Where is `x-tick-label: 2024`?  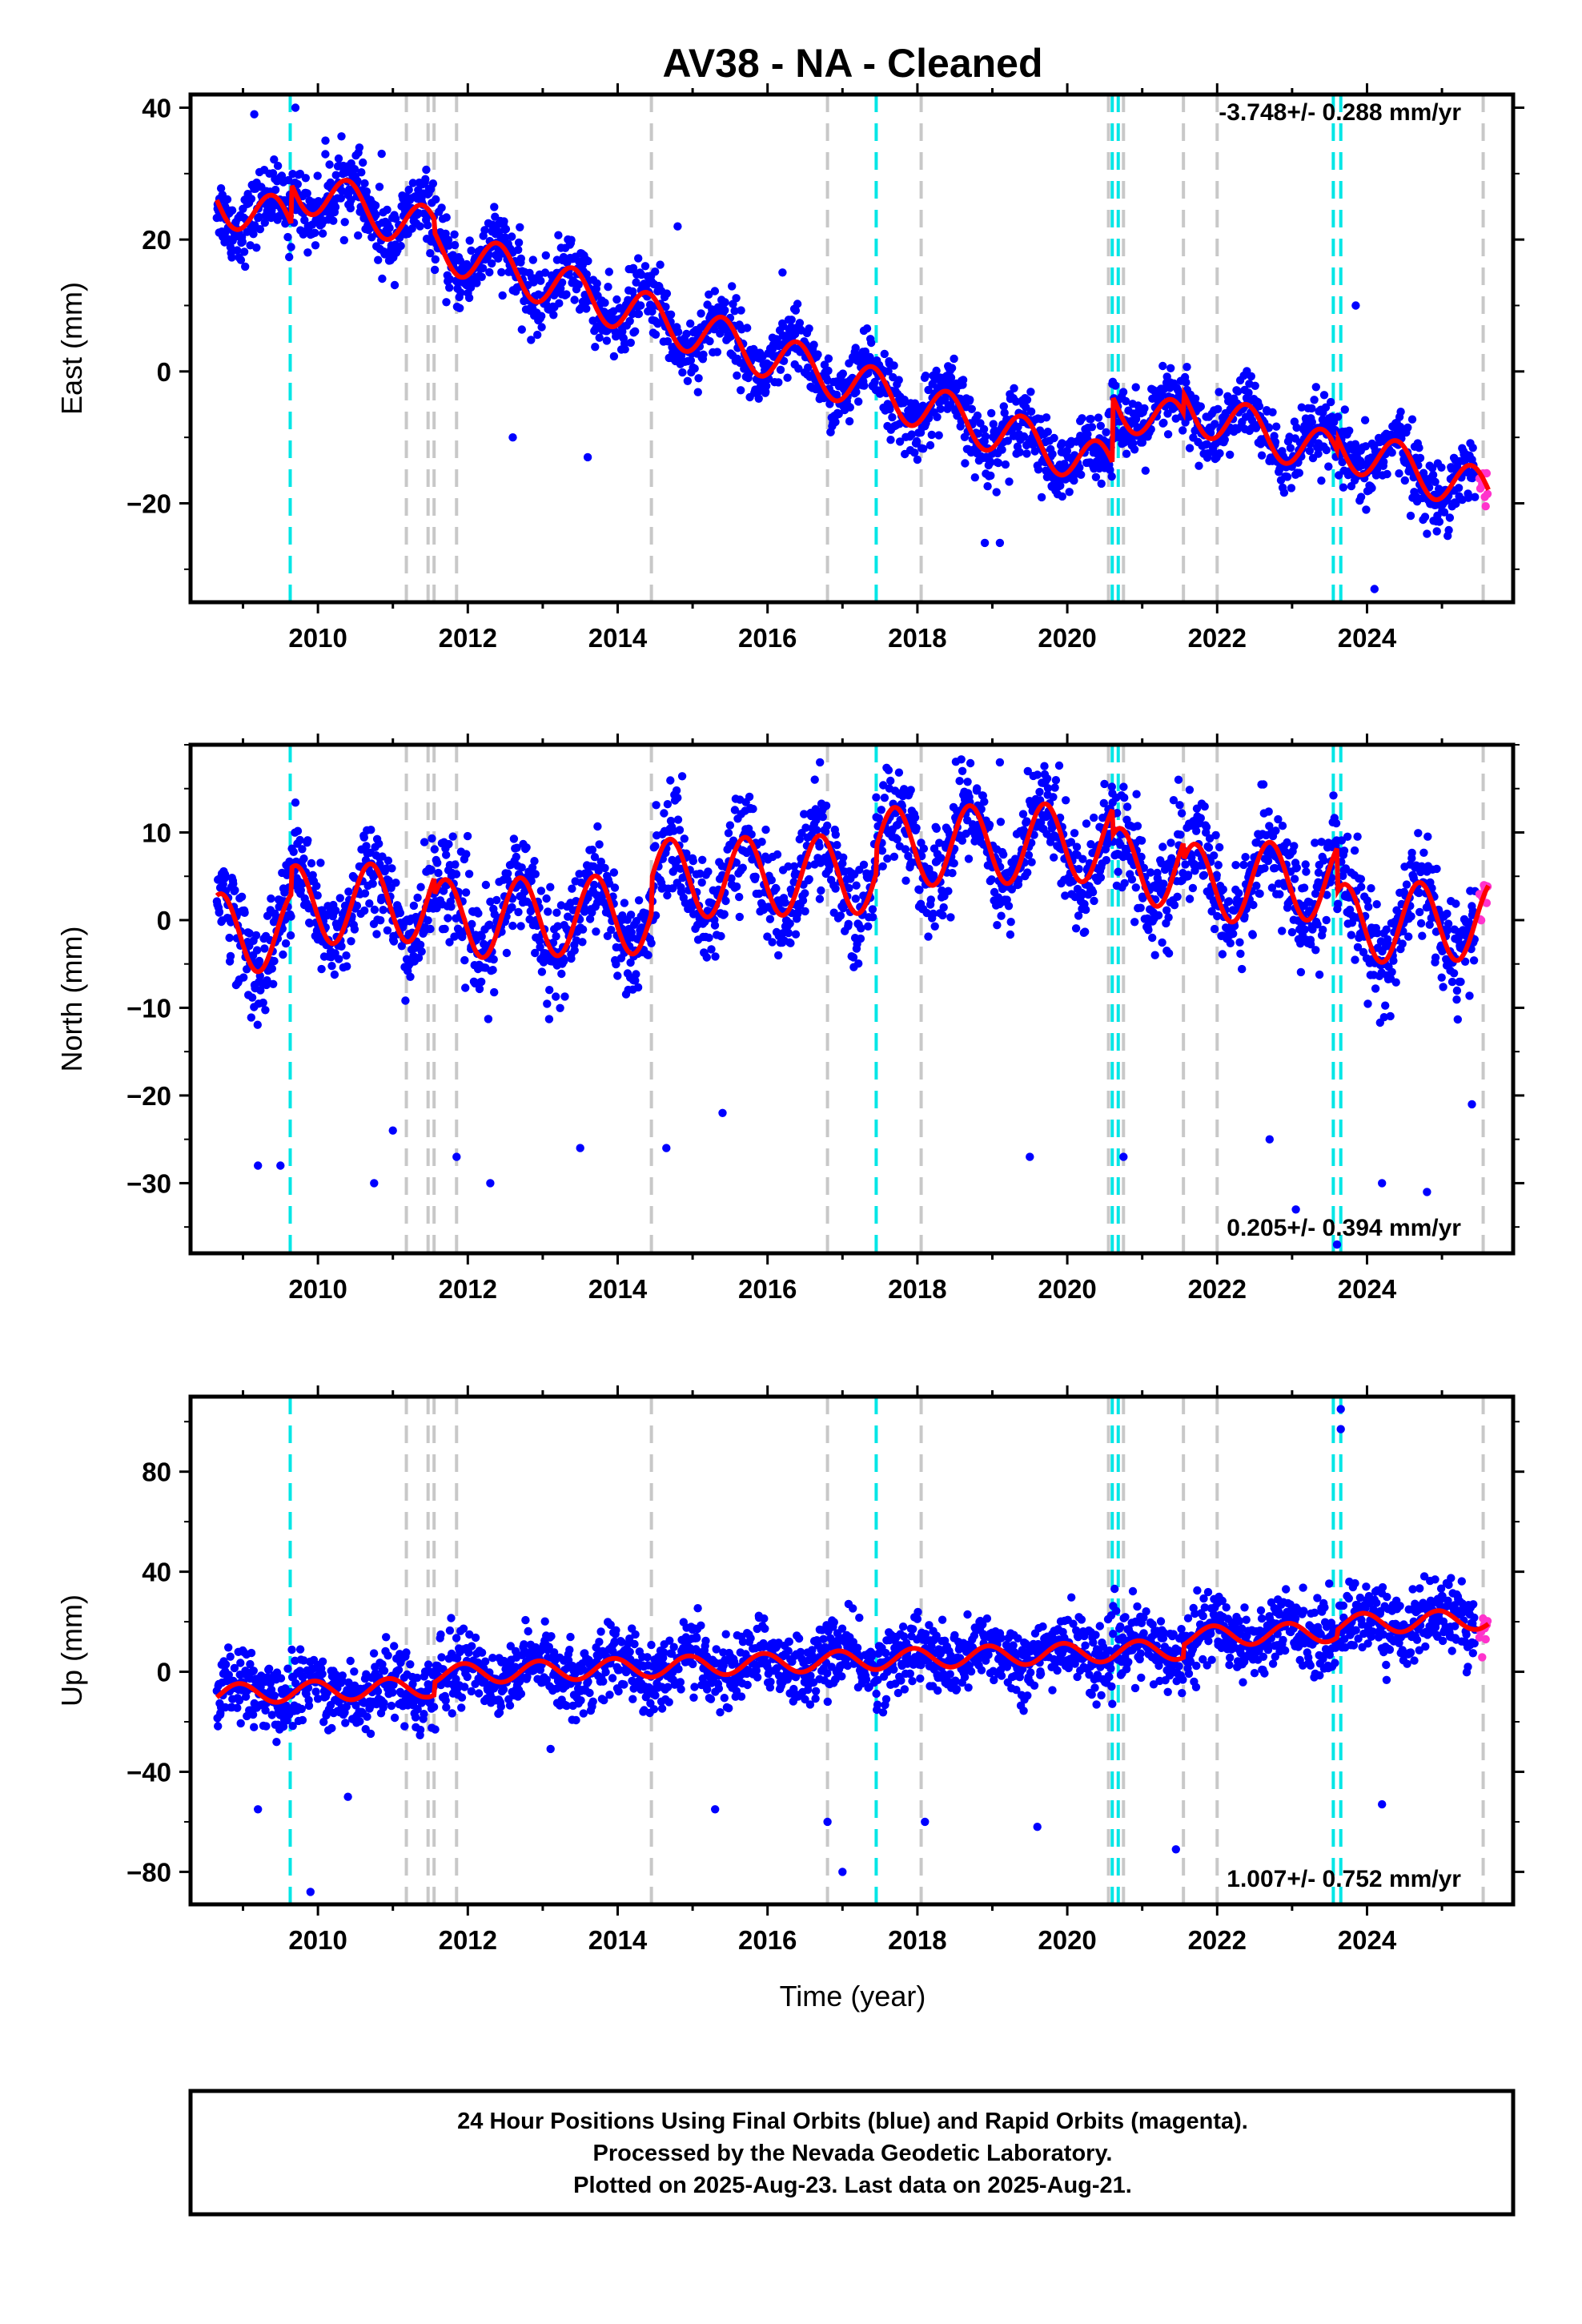 x-tick-label: 2024 is located at coordinates (1367, 1289).